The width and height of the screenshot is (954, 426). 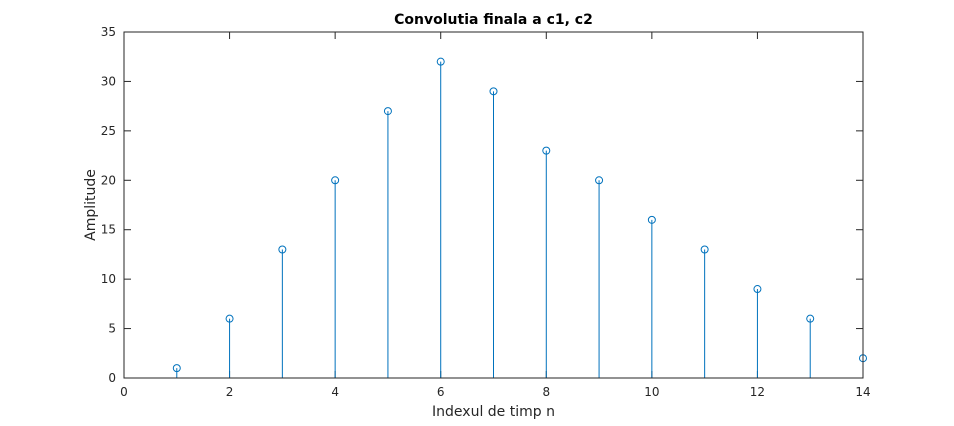 What do you see at coordinates (335, 392) in the screenshot?
I see `x-tick-label: 4` at bounding box center [335, 392].